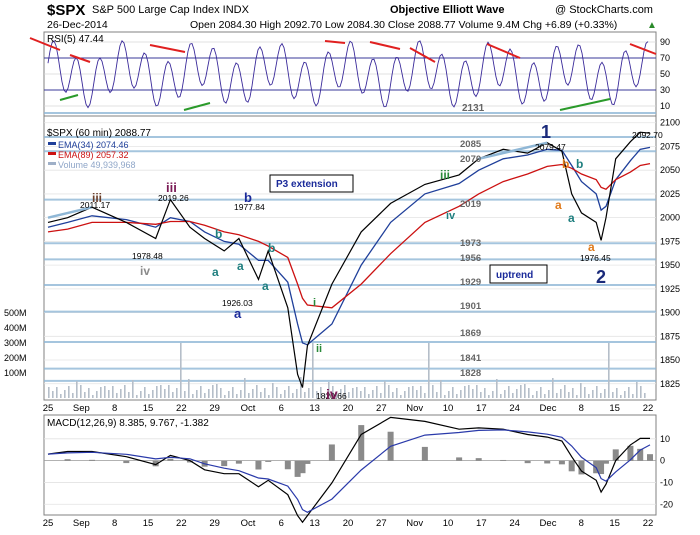 The width and height of the screenshot is (700, 535). I want to click on macd-tick-label: -10, so click(666, 482).